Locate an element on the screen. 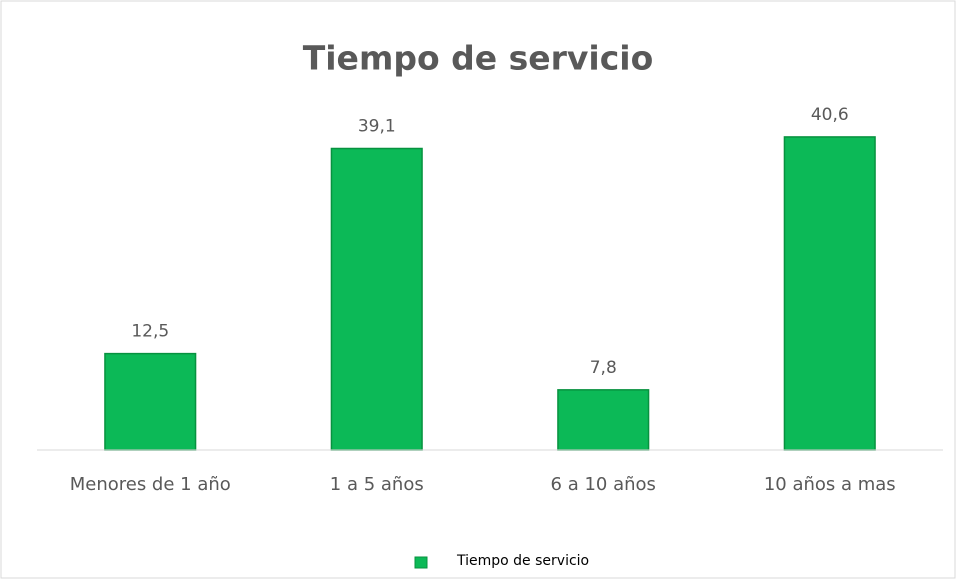  legend-marker is located at coordinates (421, 562).